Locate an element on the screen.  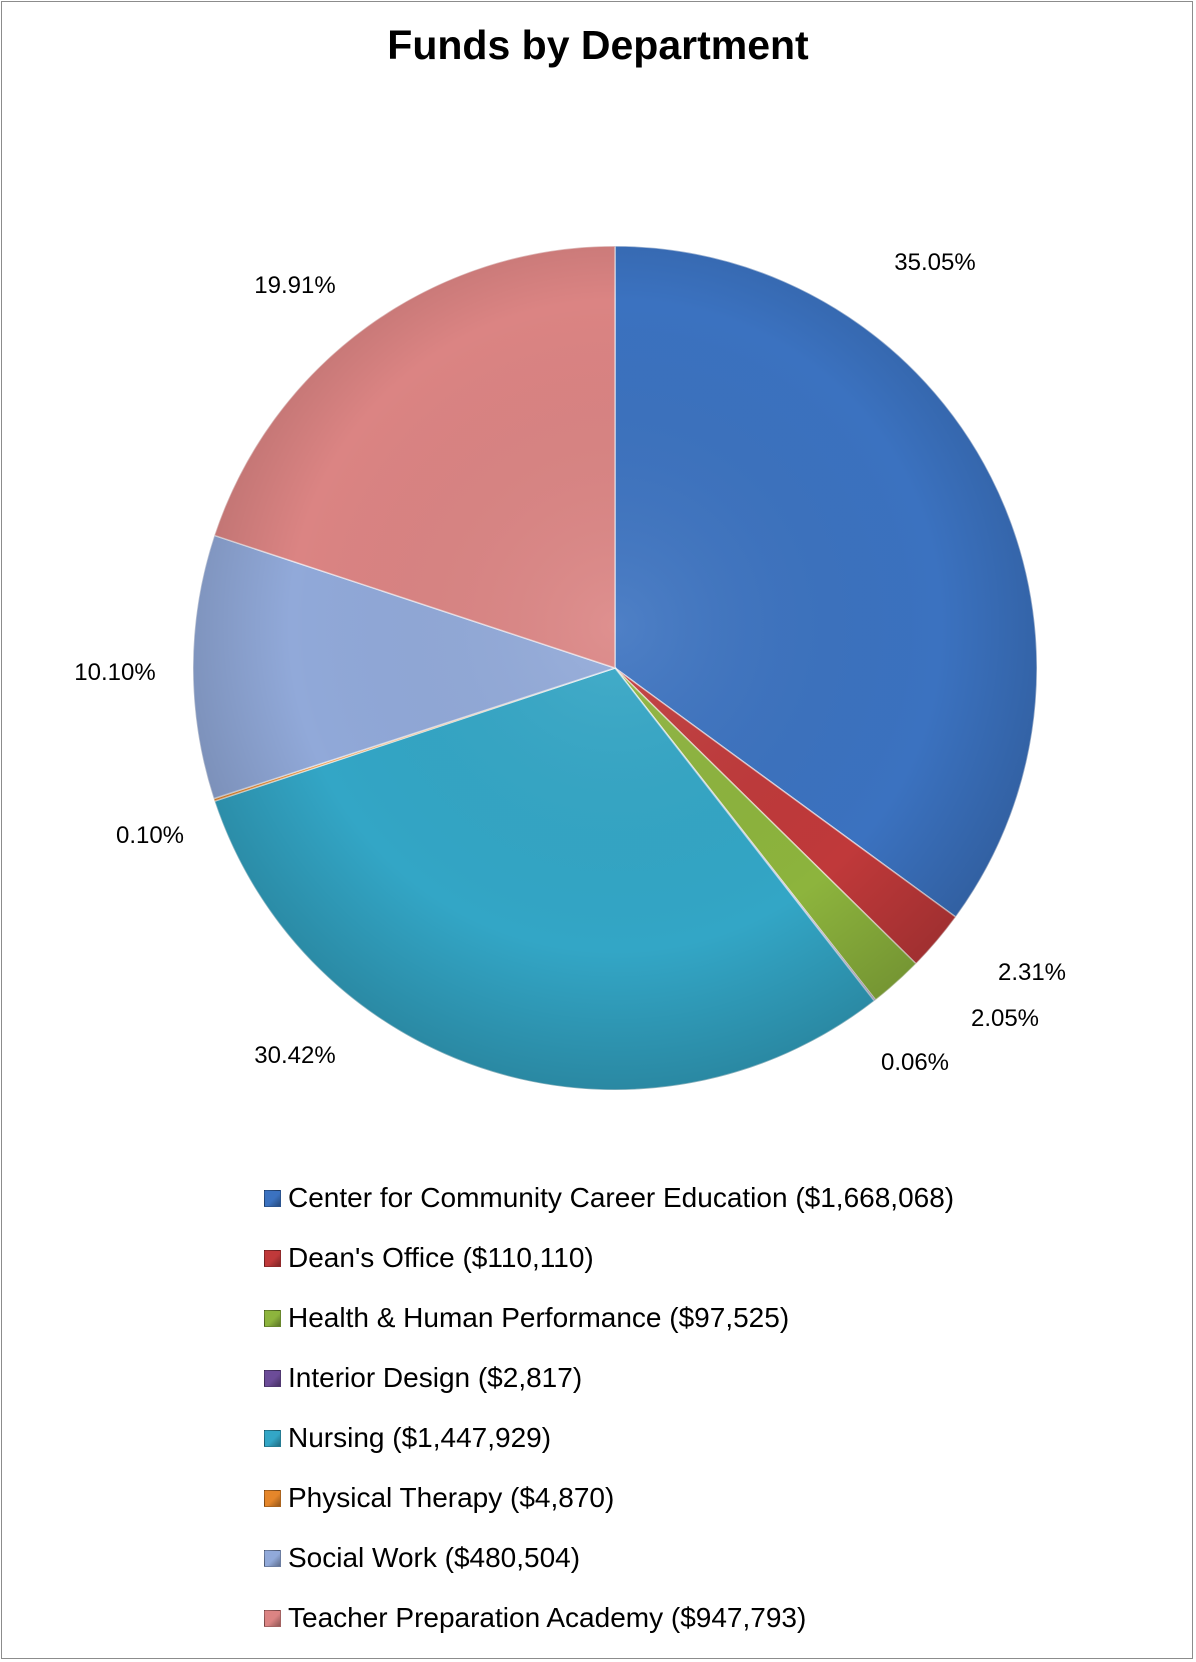
legend-label: Social Work ($480,504) is located at coordinates (434, 1557).